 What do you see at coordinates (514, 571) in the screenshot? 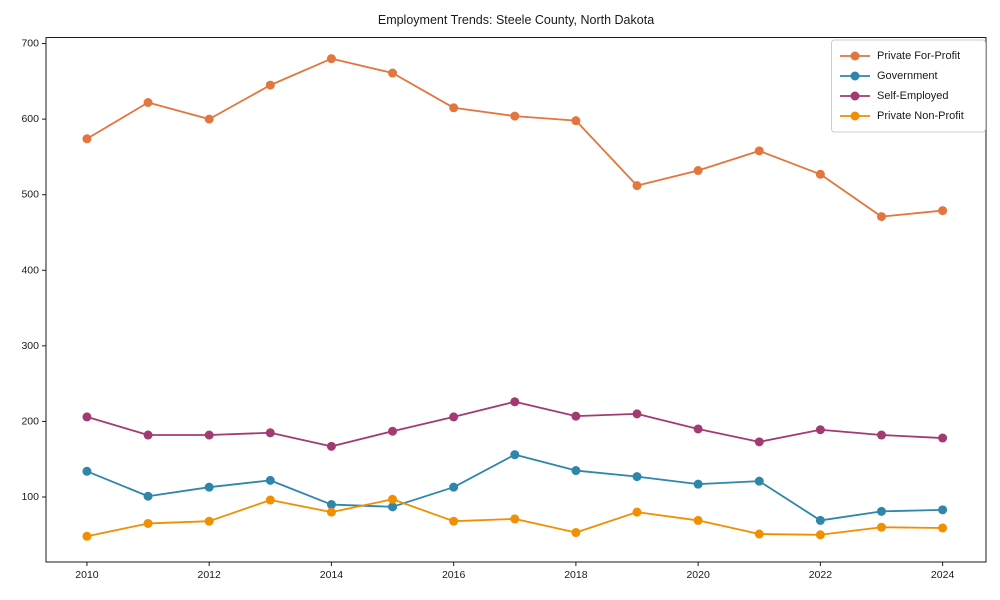
I see `x-axis: 2010 2012 2014 2016 2018 2020 2022 2024` at bounding box center [514, 571].